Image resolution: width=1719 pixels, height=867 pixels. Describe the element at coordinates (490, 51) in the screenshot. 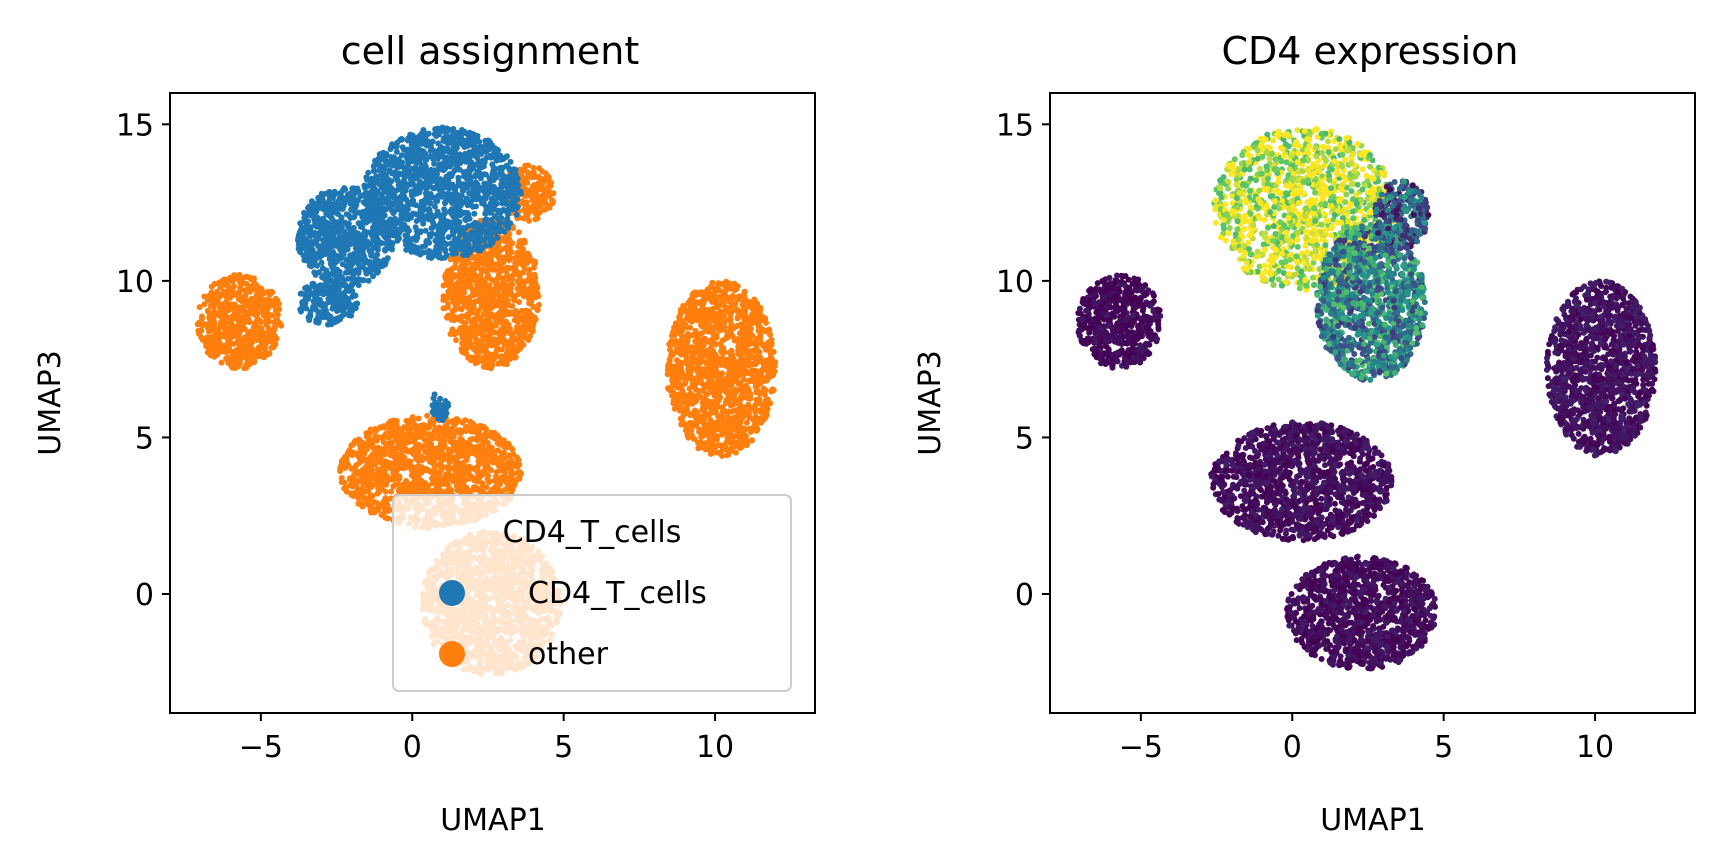

I see `chart-title: cell assignment` at that location.